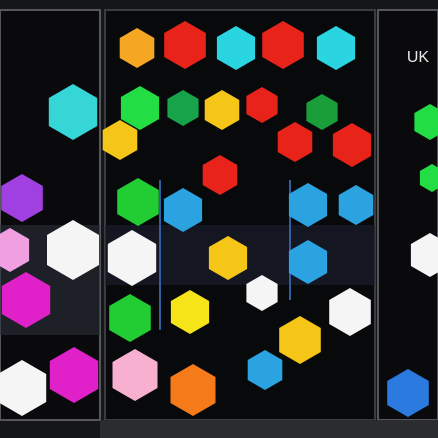 The height and width of the screenshot is (438, 438). I want to click on taskbar, so click(269, 429).